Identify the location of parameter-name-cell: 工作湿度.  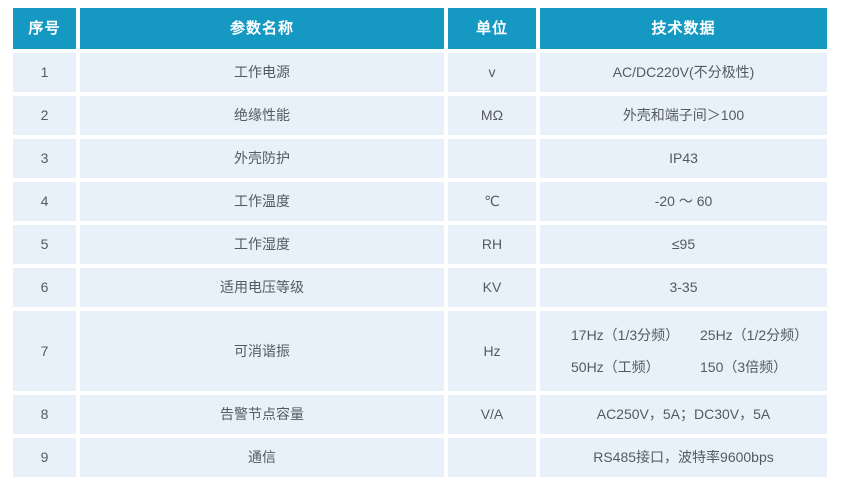
(262, 244).